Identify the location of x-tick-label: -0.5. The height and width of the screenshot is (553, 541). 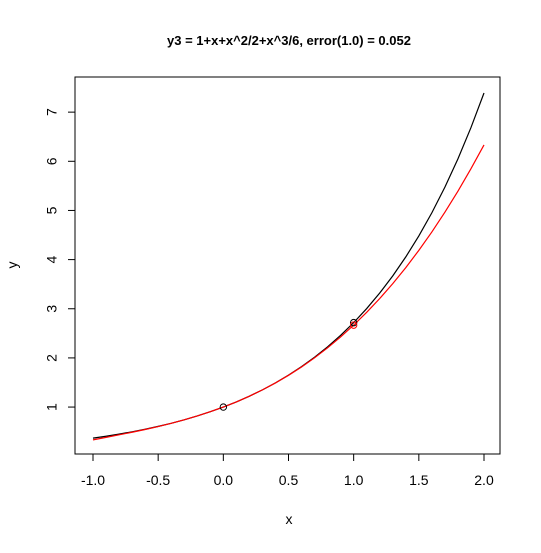
(158, 480).